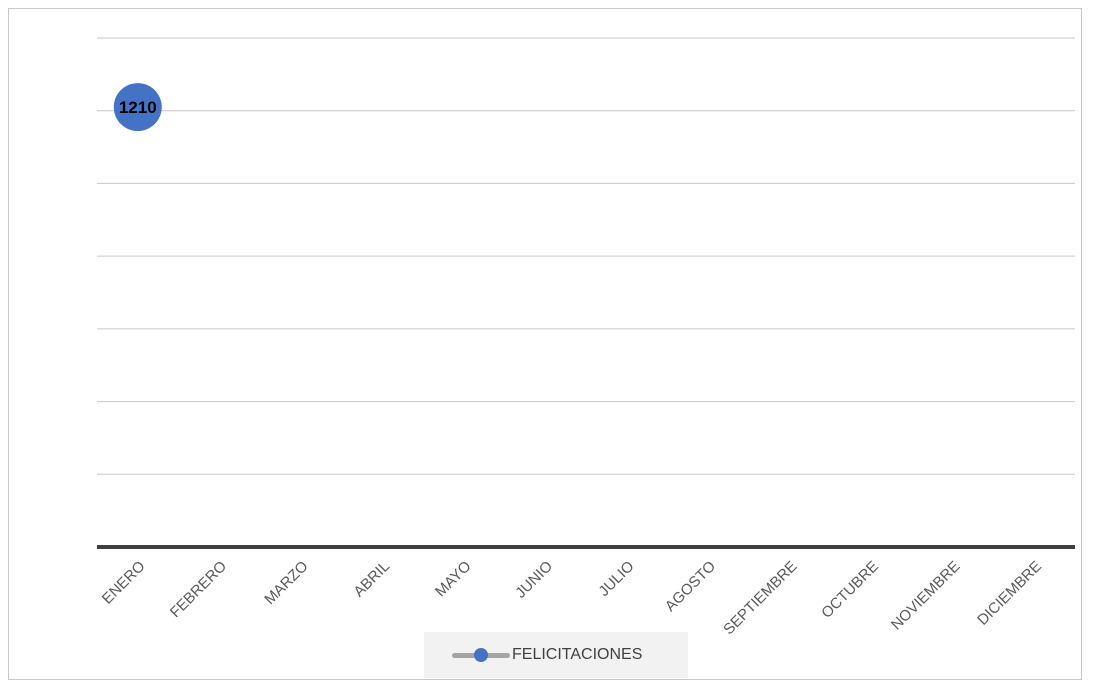 The height and width of the screenshot is (688, 1094). Describe the element at coordinates (371, 579) in the screenshot. I see `x-tick-label: ABRIL` at that location.